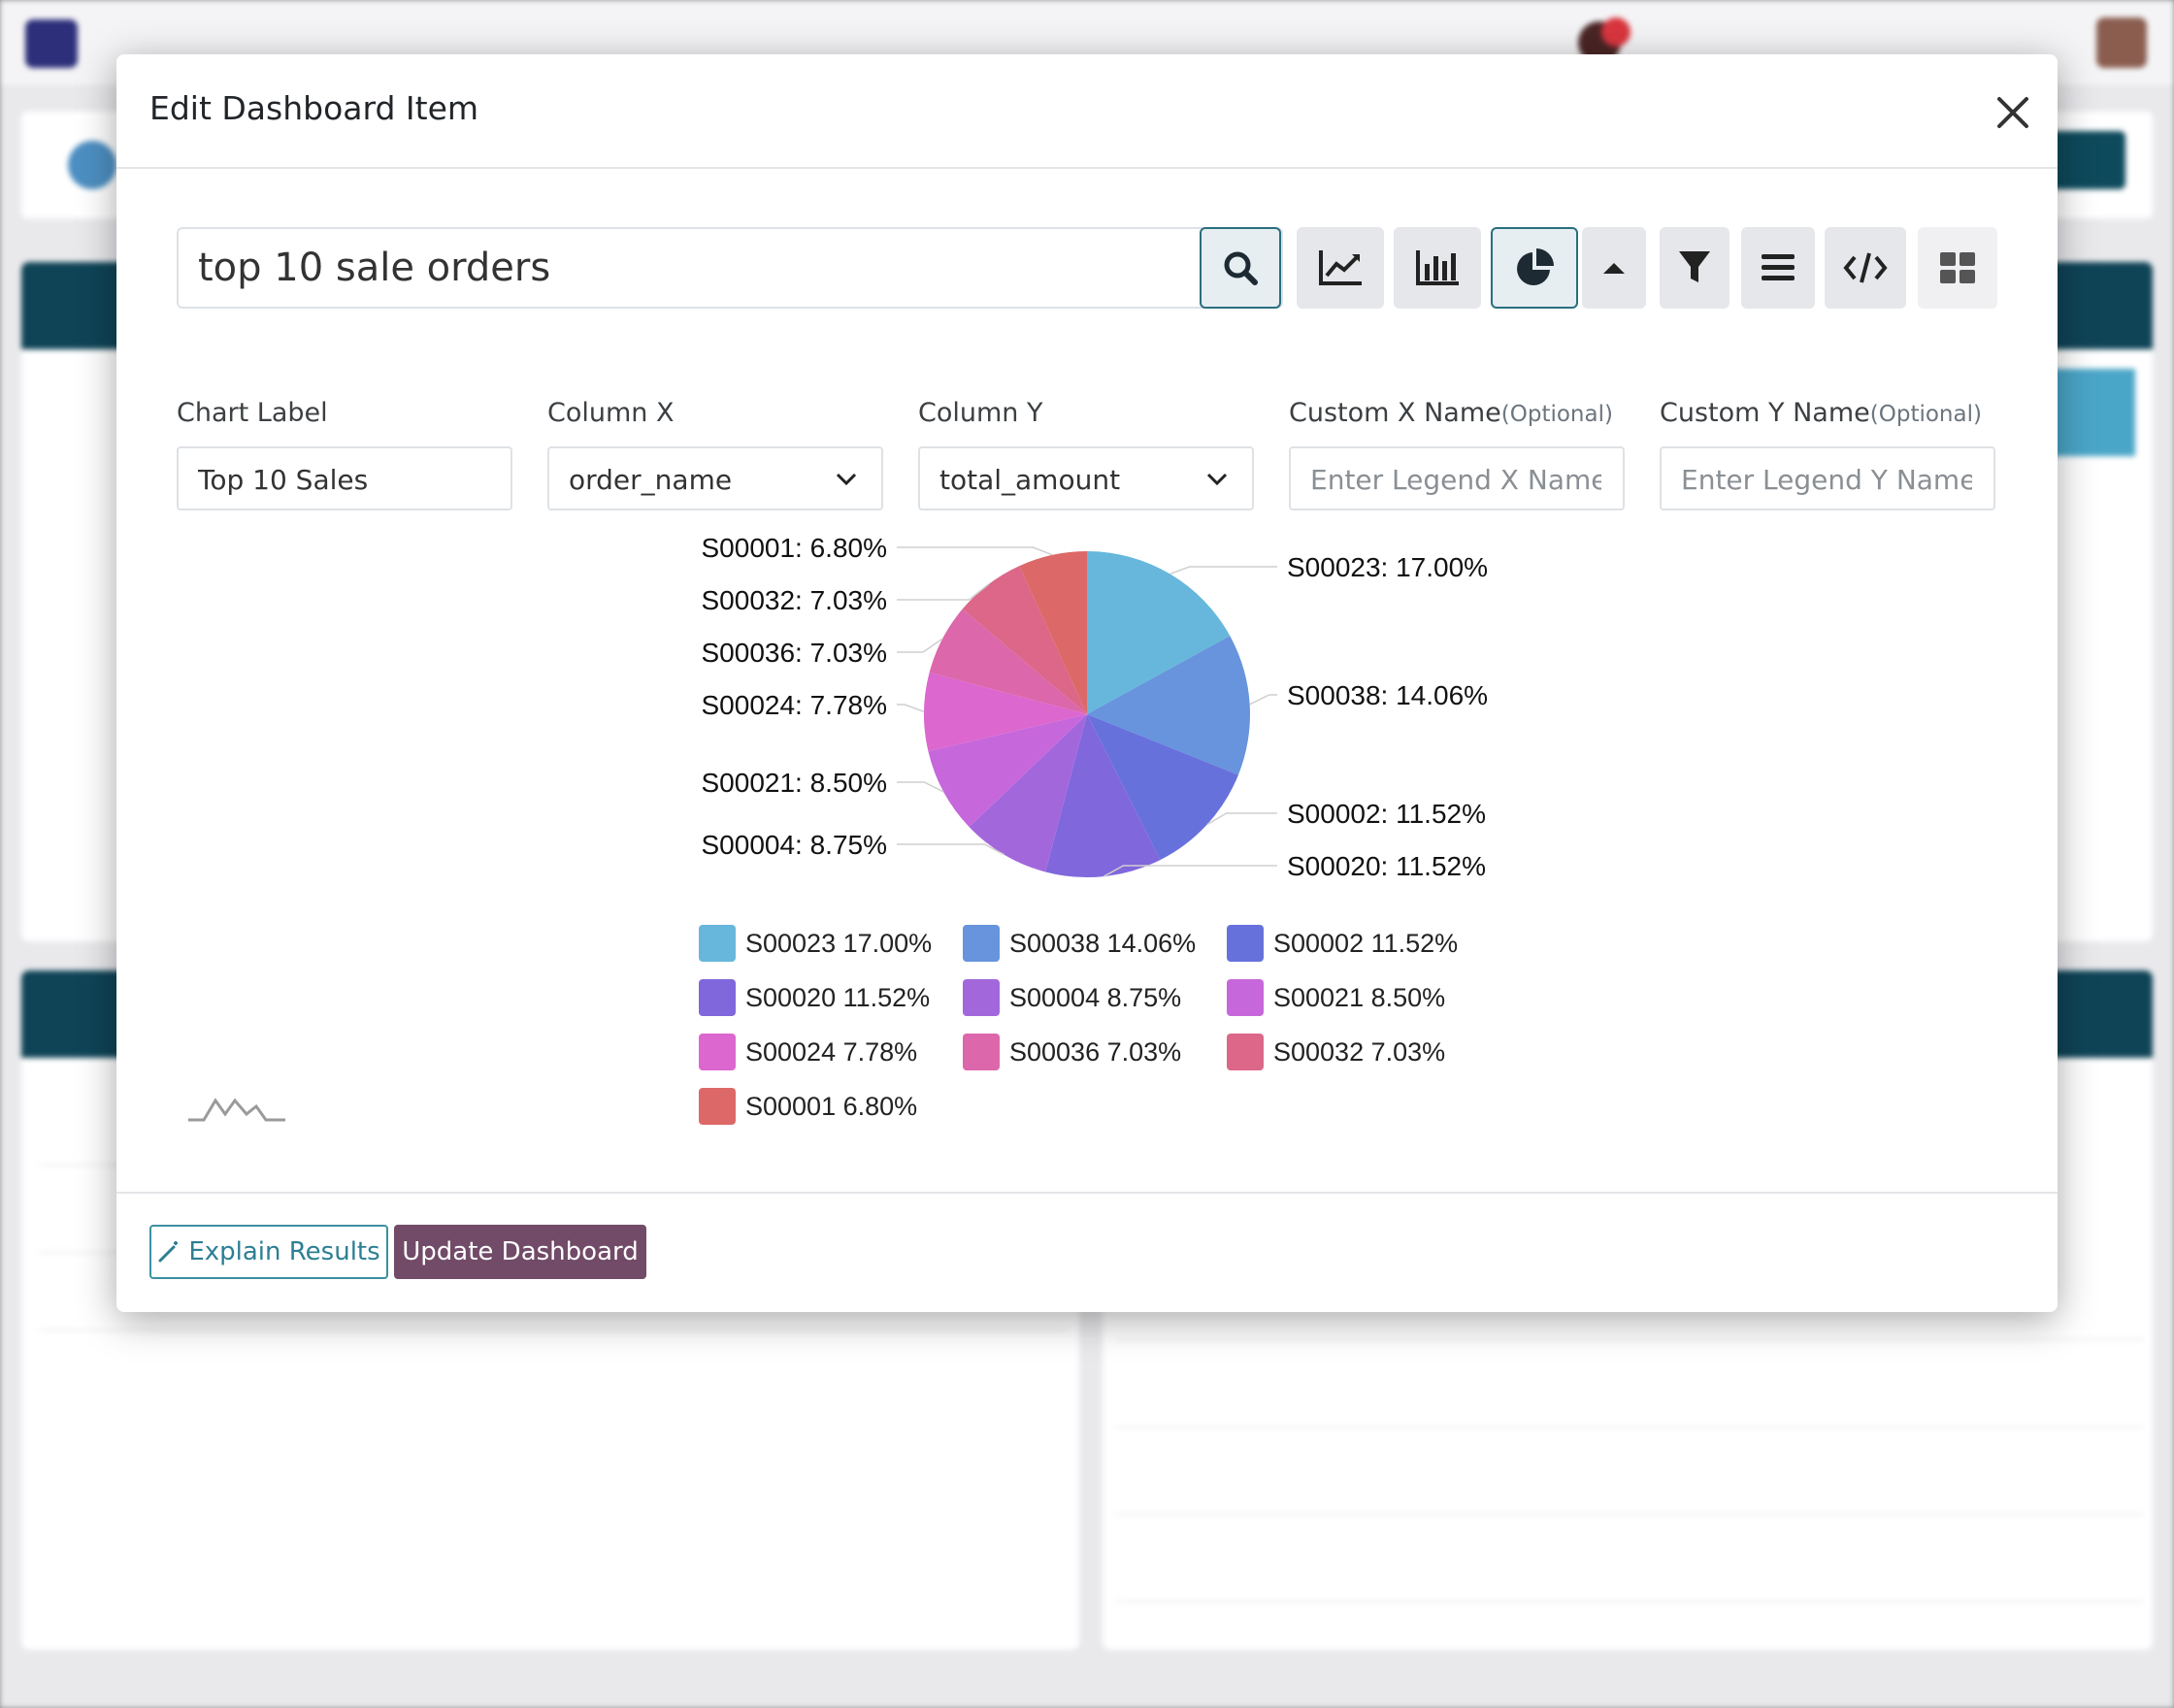  I want to click on pie-label-s00038: S00038: 14.06%, so click(1387, 695).